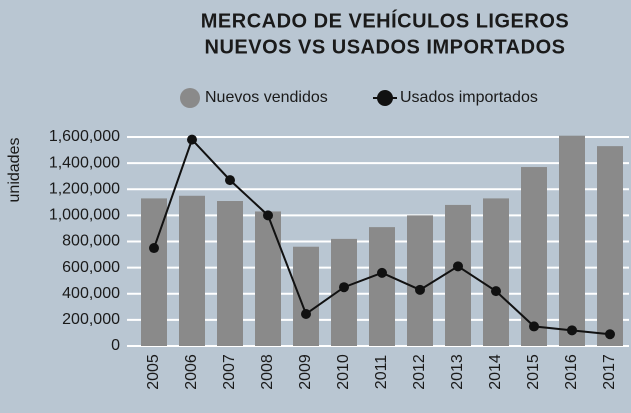 The width and height of the screenshot is (631, 413). I want to click on x-tick-label: 2008, so click(267, 372).